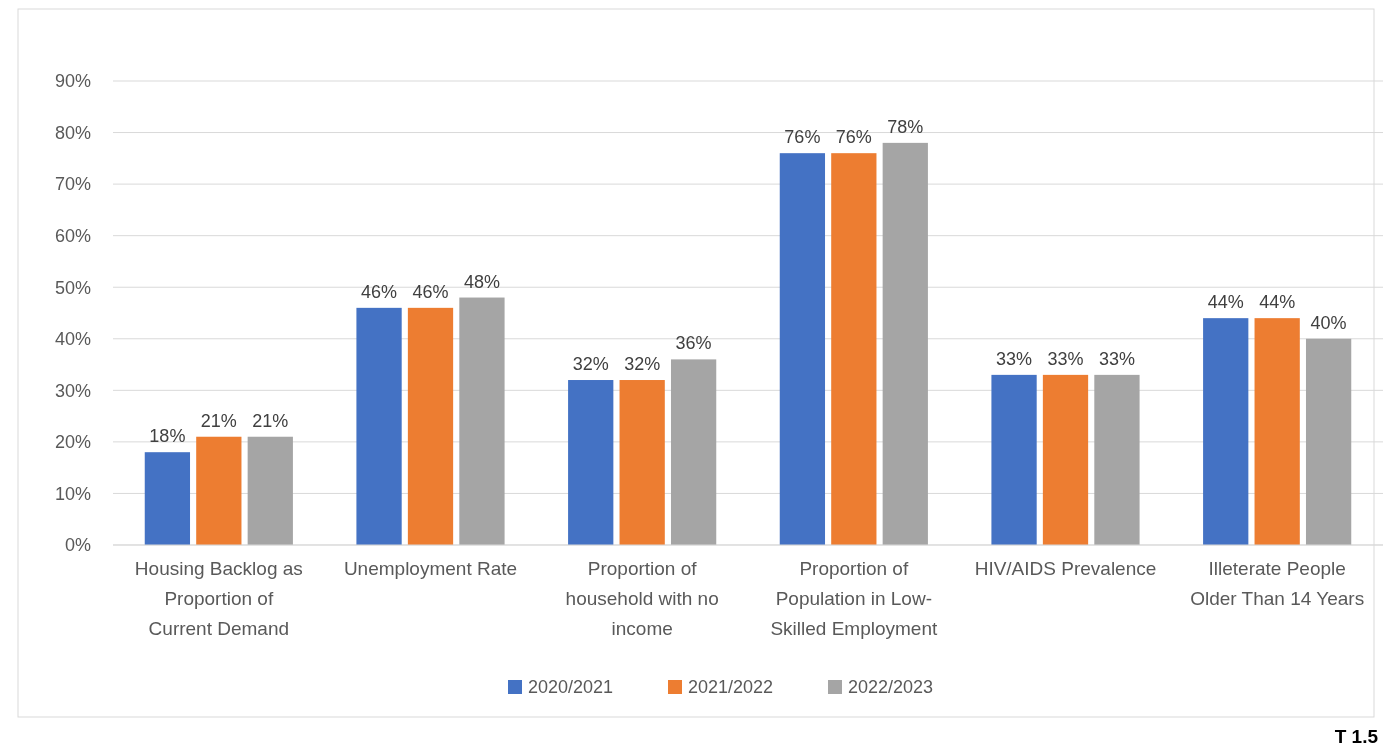 The width and height of the screenshot is (1392, 749). What do you see at coordinates (77, 545) in the screenshot?
I see `y-tick-label: 0%` at bounding box center [77, 545].